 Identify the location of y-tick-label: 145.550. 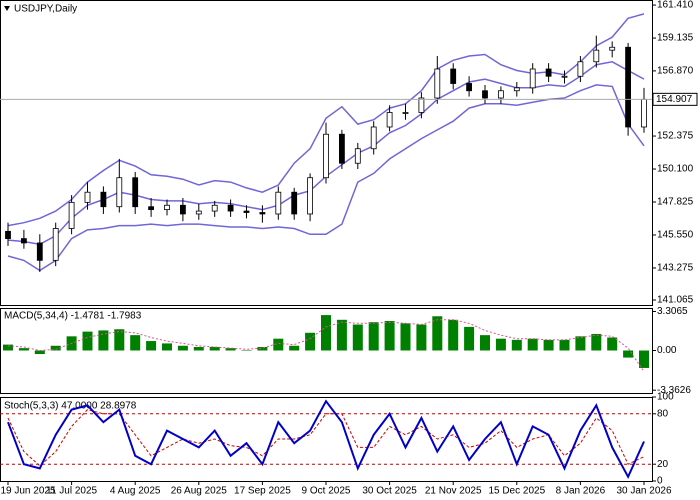
(675, 235).